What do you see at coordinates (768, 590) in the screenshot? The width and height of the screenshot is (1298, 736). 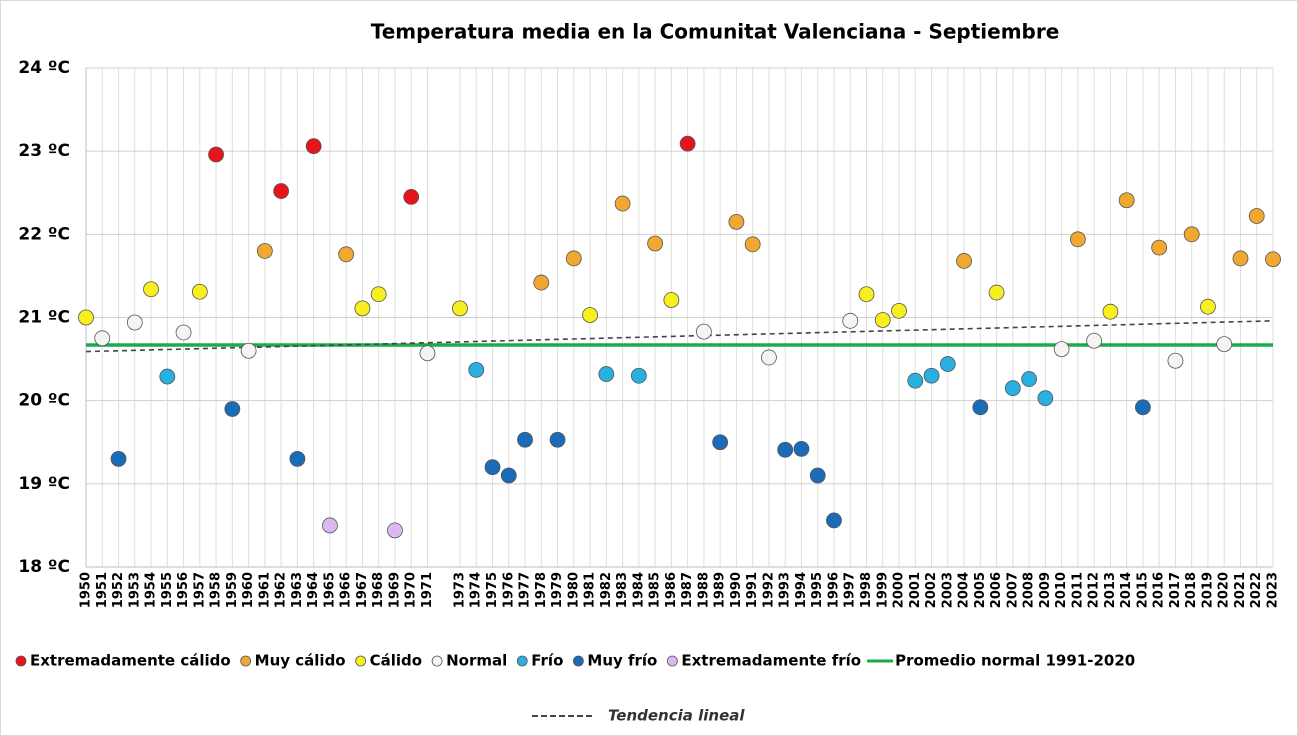 I see `x-tick-label: 1992` at bounding box center [768, 590].